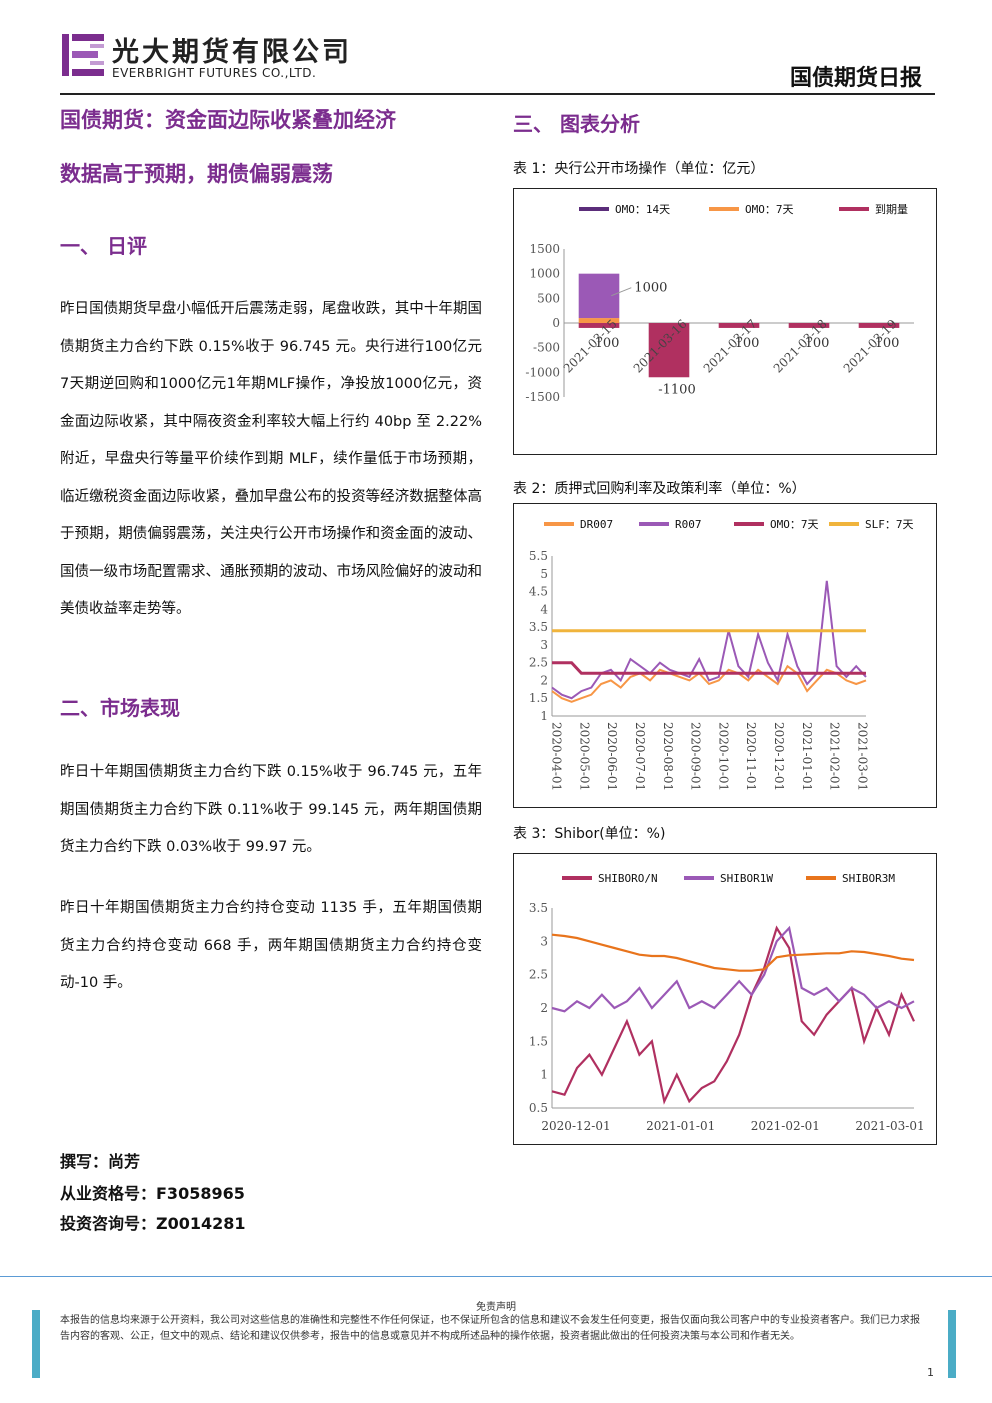 The width and height of the screenshot is (992, 1403). What do you see at coordinates (576, 124) in the screenshot?
I see `charts-section-heading: 三、 图表分析` at bounding box center [576, 124].